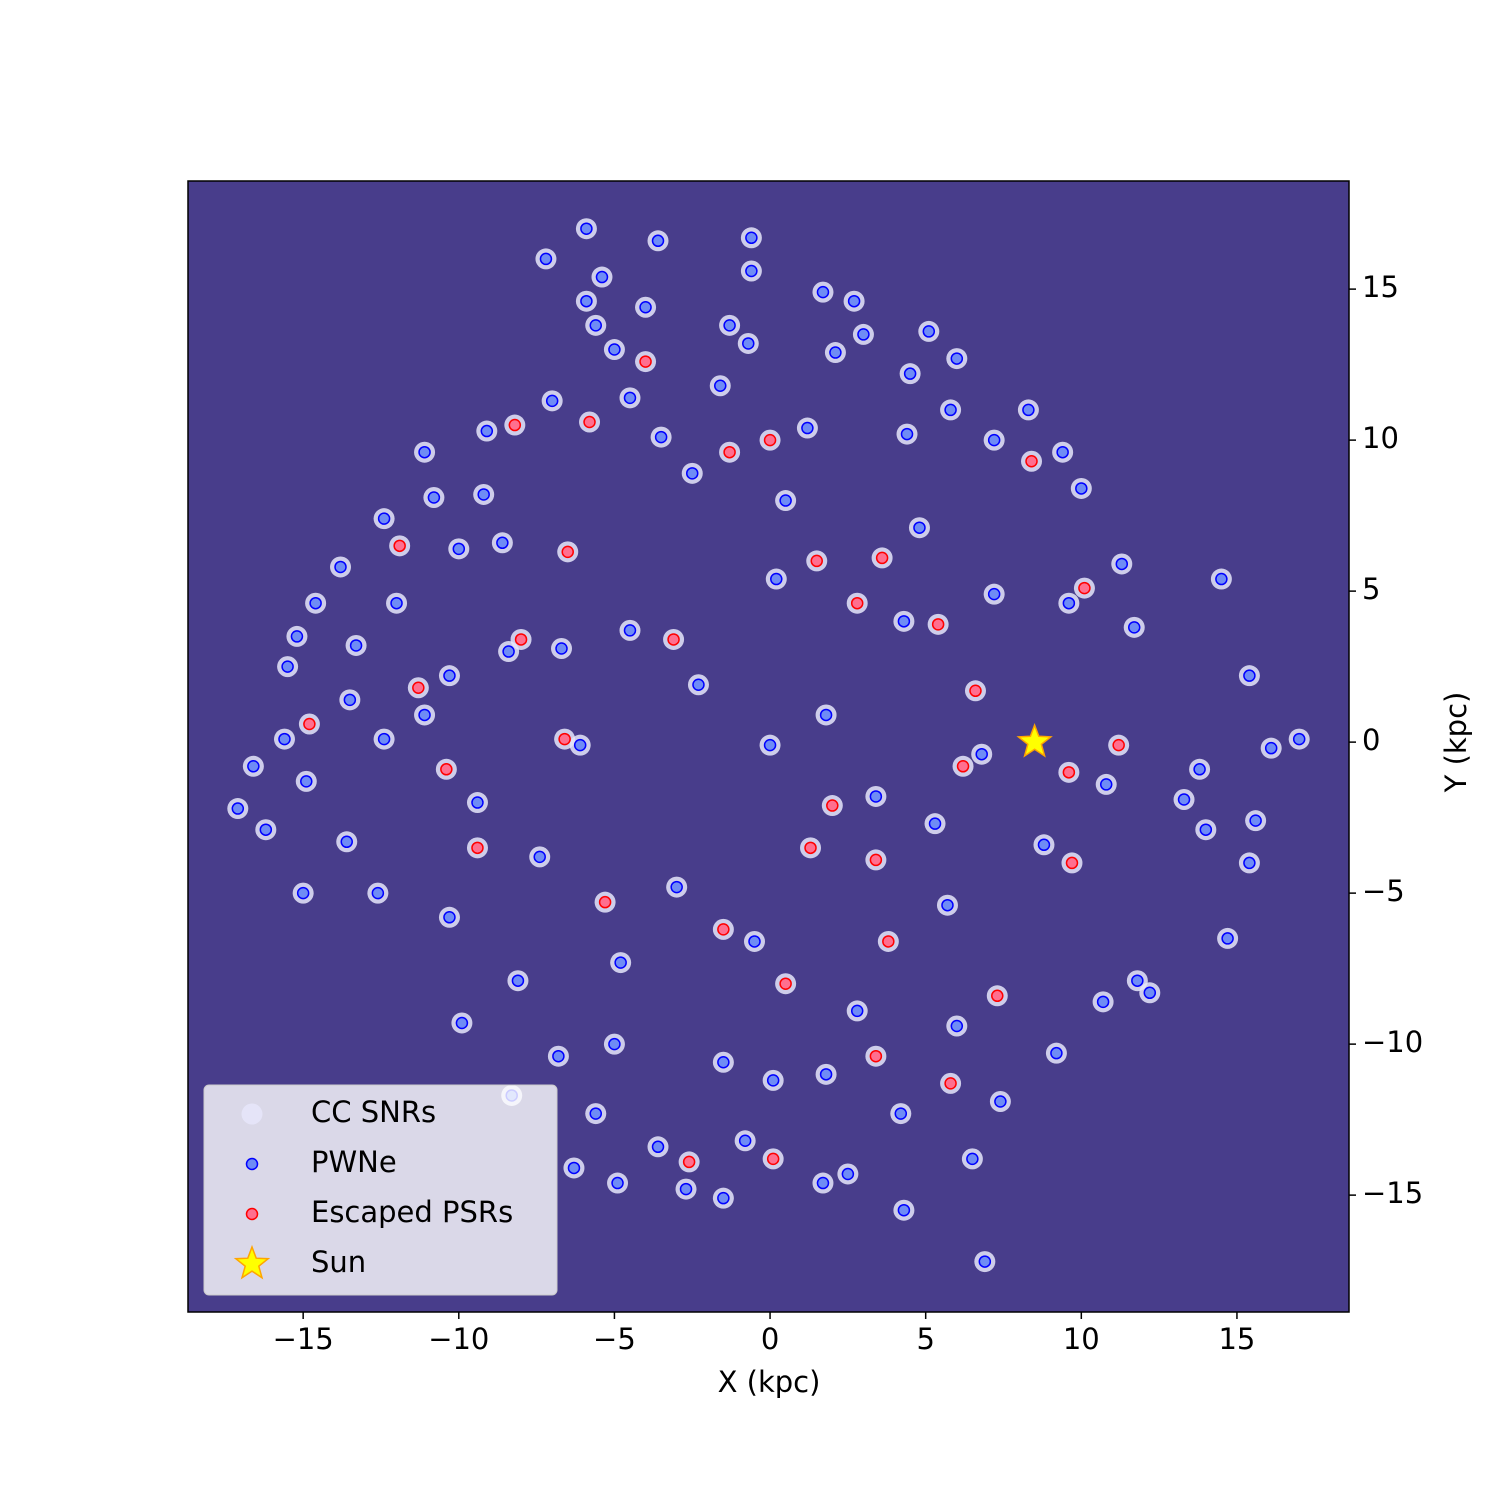  What do you see at coordinates (1371, 589) in the screenshot?
I see `y-tick-label: 5` at bounding box center [1371, 589].